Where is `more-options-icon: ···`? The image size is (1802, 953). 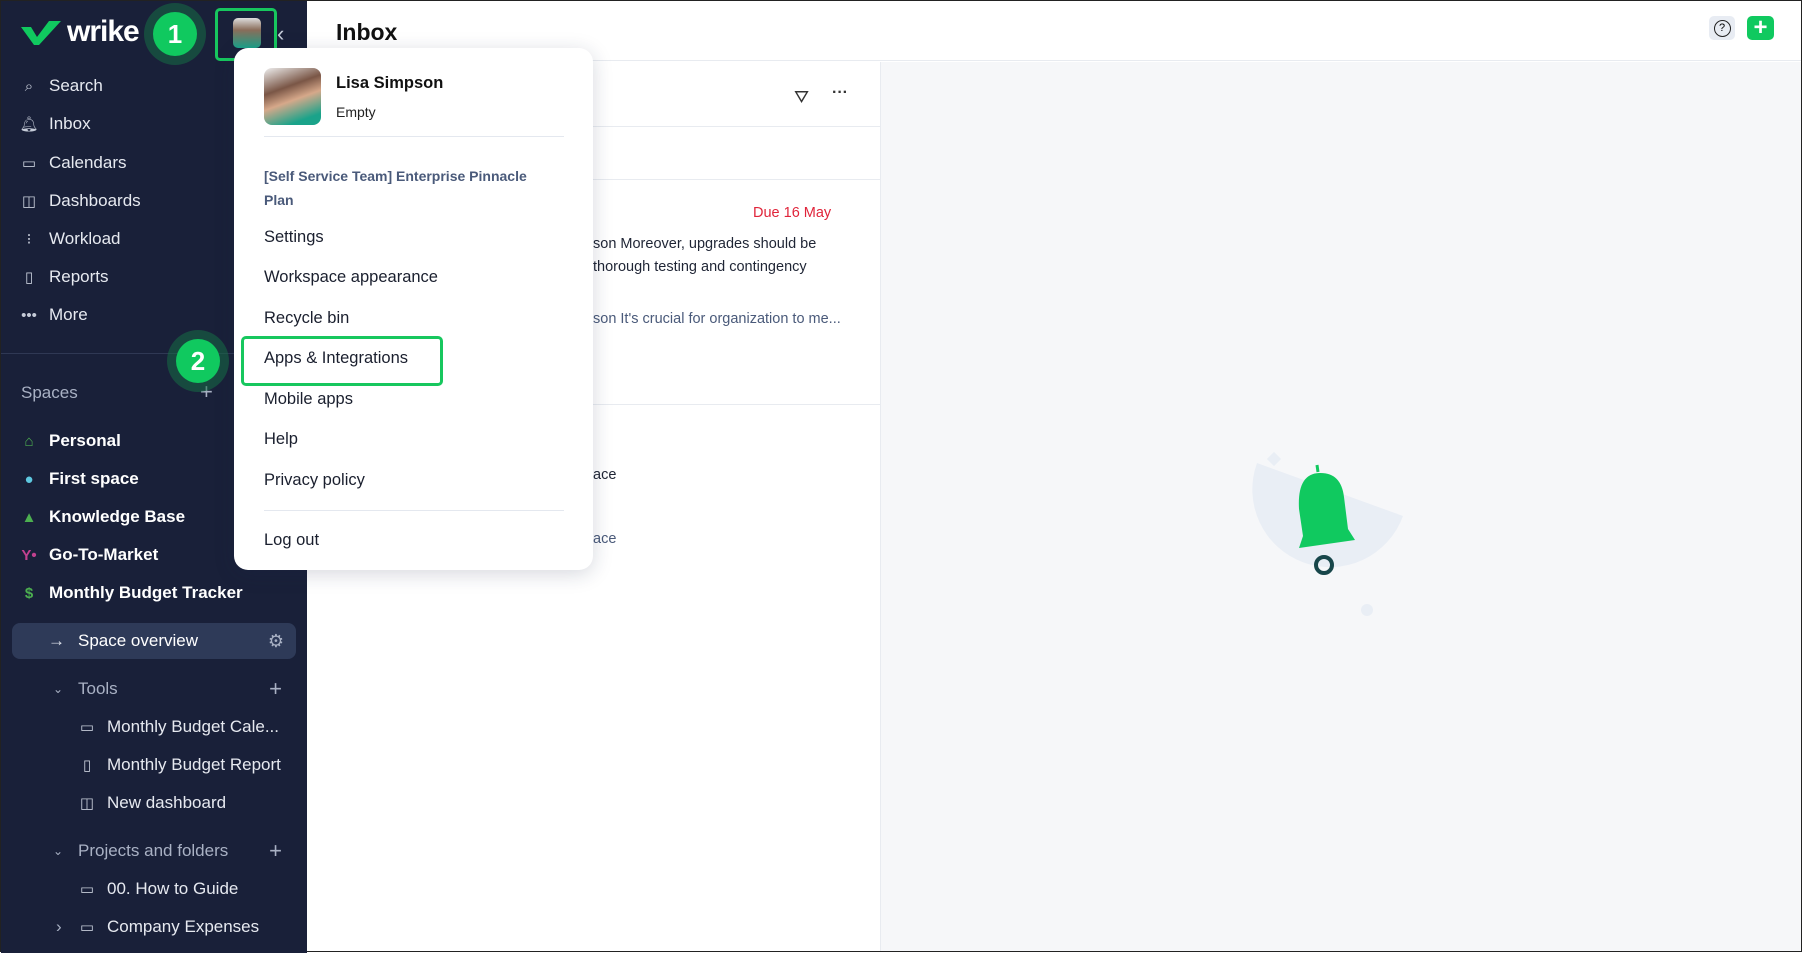 more-options-icon: ··· is located at coordinates (840, 92).